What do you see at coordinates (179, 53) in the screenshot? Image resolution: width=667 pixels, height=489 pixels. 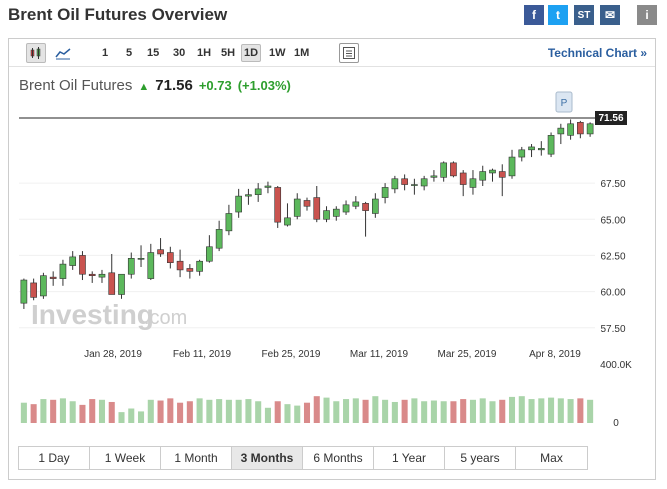 I see `interval-30: 30` at bounding box center [179, 53].